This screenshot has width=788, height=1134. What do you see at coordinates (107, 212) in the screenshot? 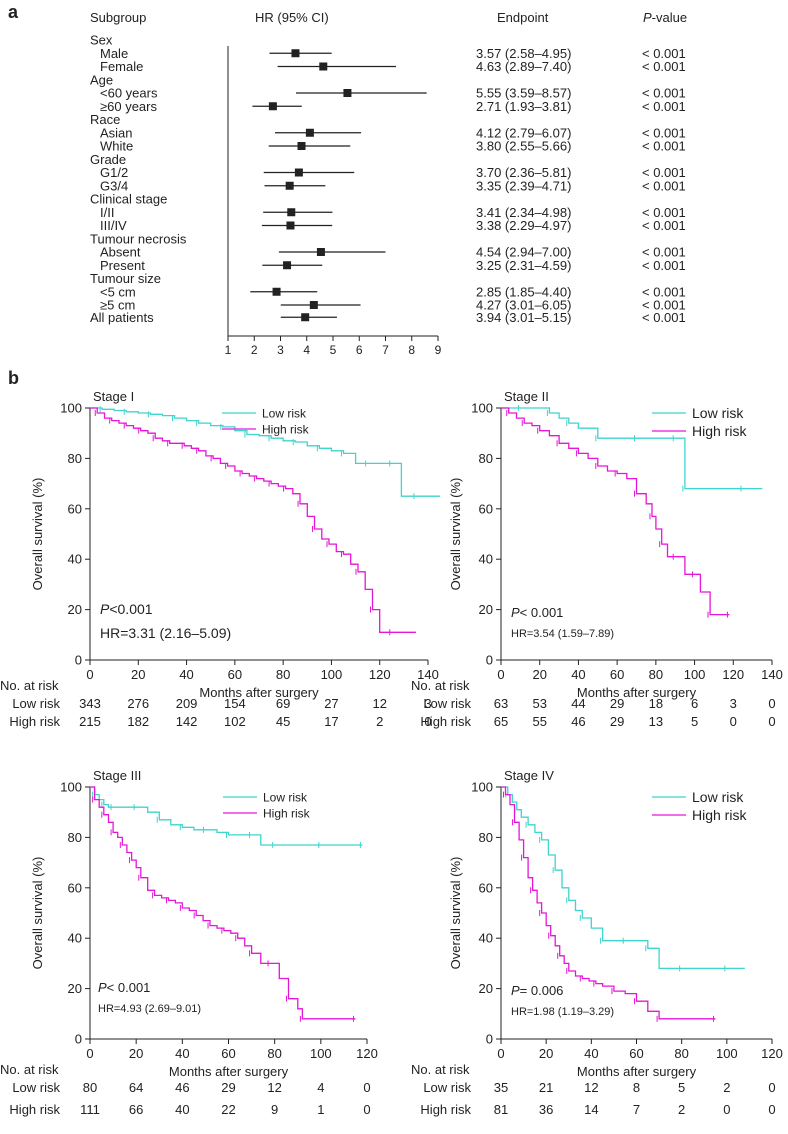
I see `forest-row-label: I/II` at bounding box center [107, 212].